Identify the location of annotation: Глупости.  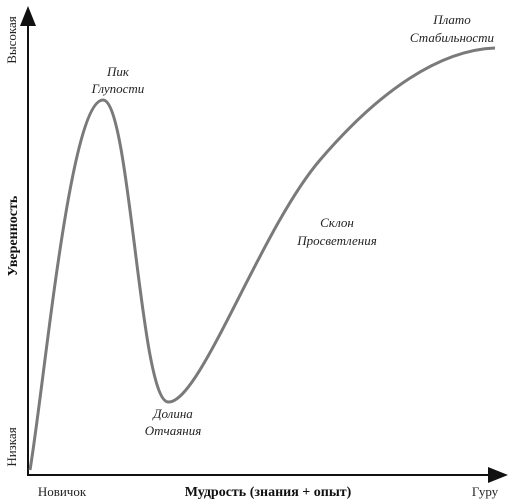
(118, 88).